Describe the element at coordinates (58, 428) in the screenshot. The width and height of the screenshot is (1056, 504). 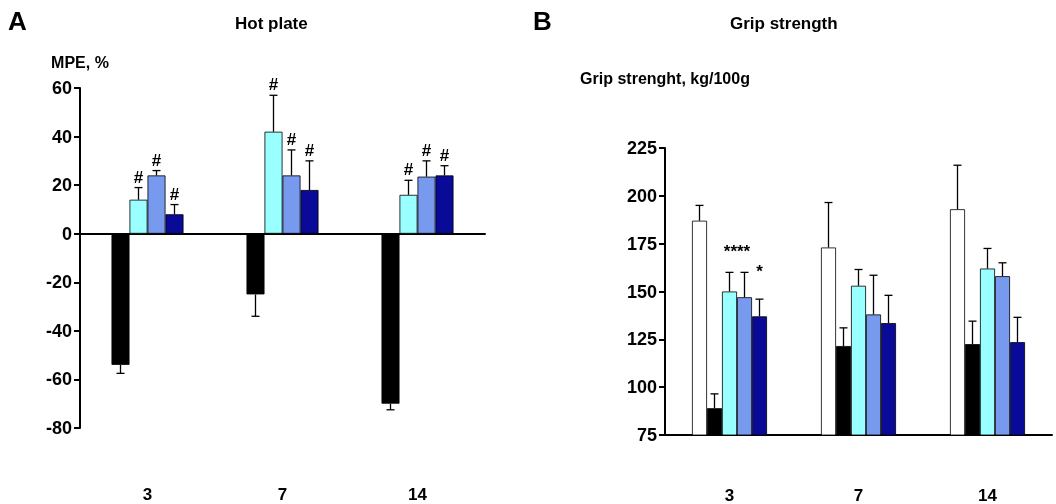
I see `y-tick-label: -80` at that location.